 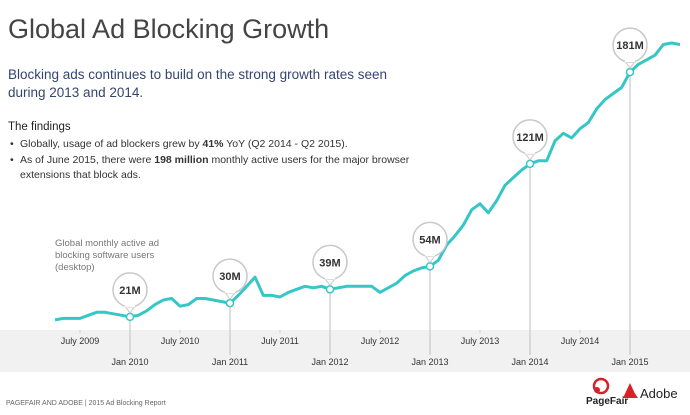 I want to click on text: YoY (Q2 2014 - Q2 2015)., so click(x=285, y=144).